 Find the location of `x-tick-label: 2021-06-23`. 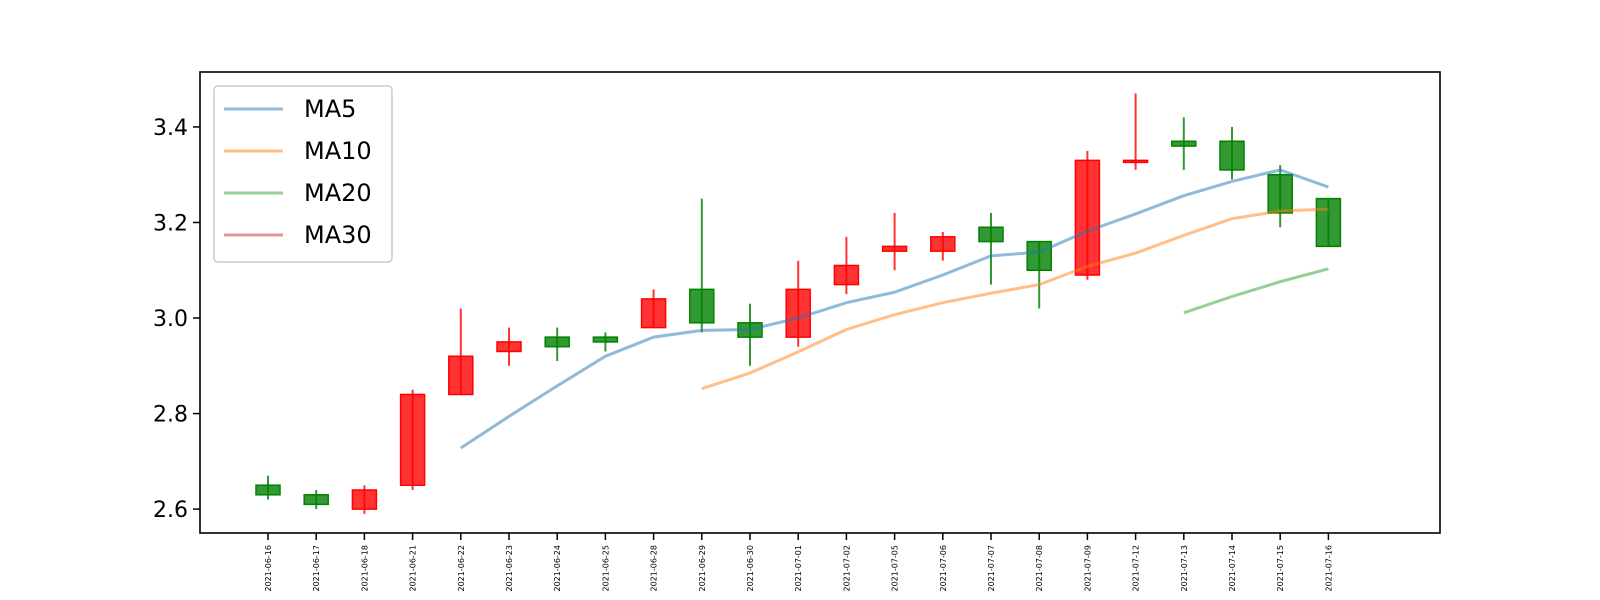

x-tick-label: 2021-06-23 is located at coordinates (509, 568).